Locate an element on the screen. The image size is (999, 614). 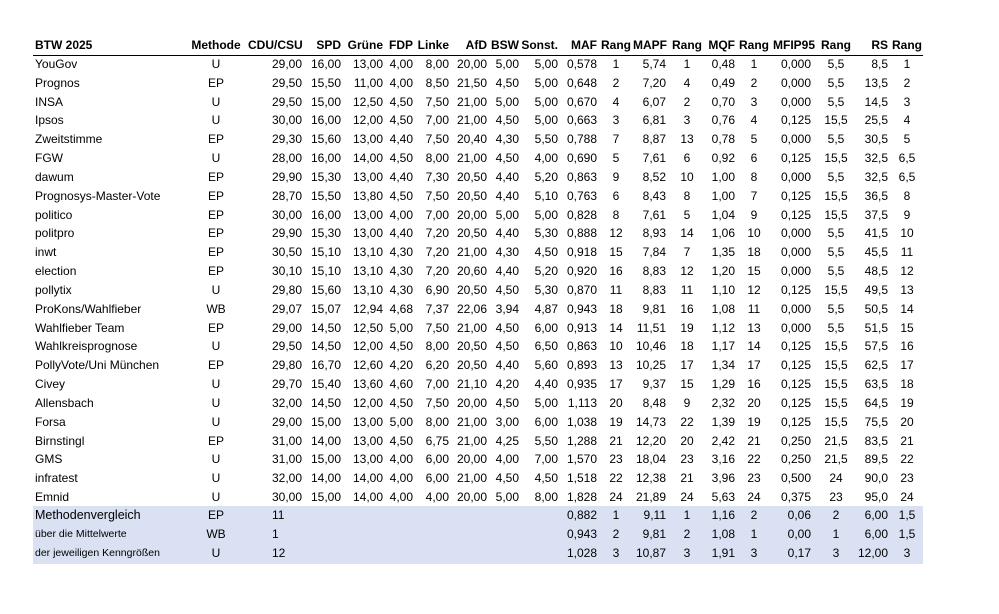
row-cell: 57,5 is located at coordinates (876, 346).